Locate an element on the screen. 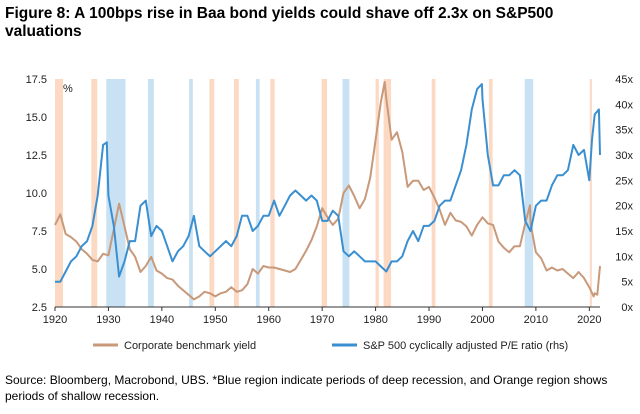 The height and width of the screenshot is (414, 640). y-right-tick-label: 45x is located at coordinates (624, 80).